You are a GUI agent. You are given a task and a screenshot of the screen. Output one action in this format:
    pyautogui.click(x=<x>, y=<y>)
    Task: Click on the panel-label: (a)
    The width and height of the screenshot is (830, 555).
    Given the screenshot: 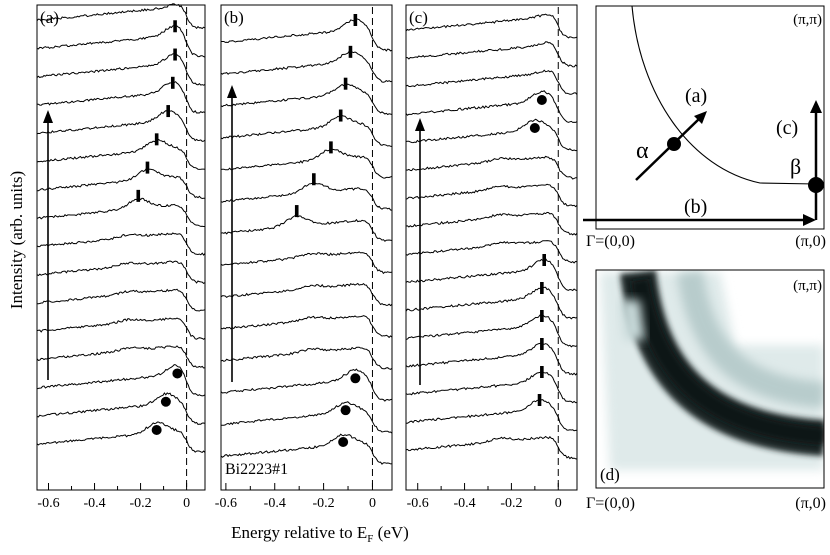 What is the action you would take?
    pyautogui.click(x=49, y=17)
    